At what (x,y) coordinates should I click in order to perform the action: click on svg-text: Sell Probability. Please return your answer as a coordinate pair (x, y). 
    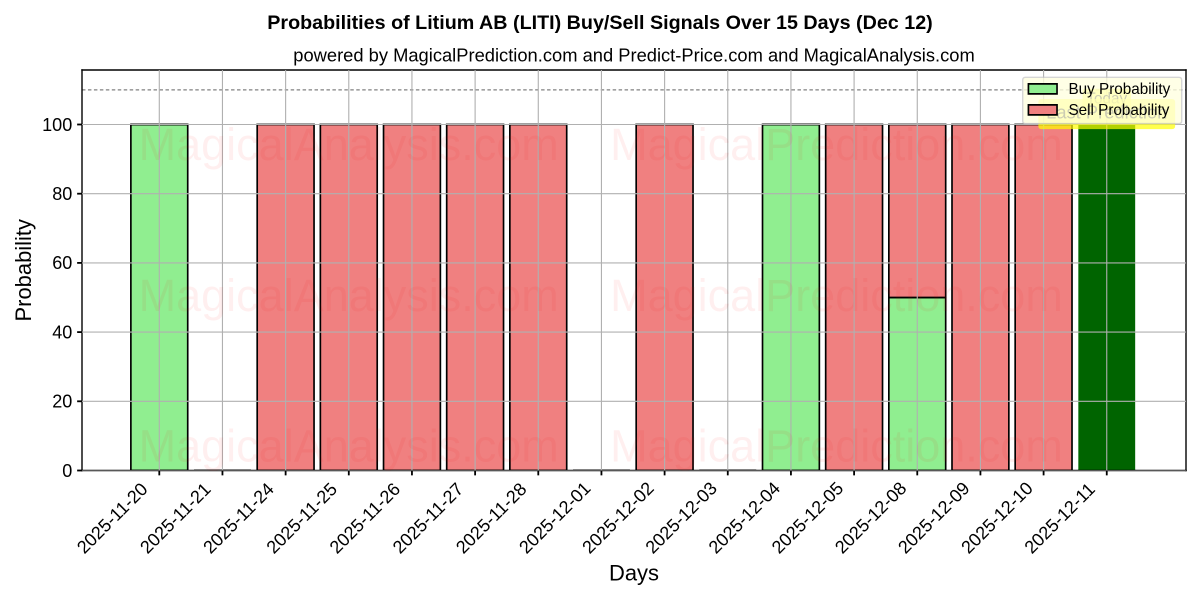
    Looking at the image, I should click on (1118, 110).